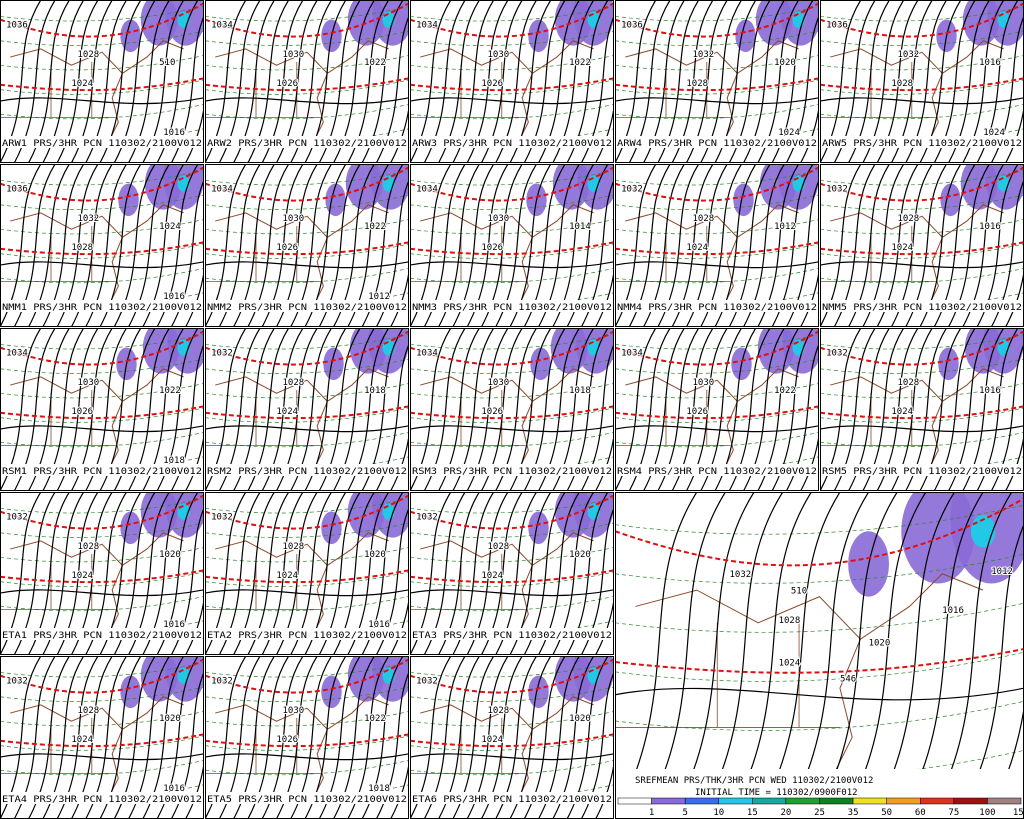 Image resolution: width=1024 pixels, height=819 pixels. Describe the element at coordinates (990, 63) in the screenshot. I see `contour-label: 1016` at that location.